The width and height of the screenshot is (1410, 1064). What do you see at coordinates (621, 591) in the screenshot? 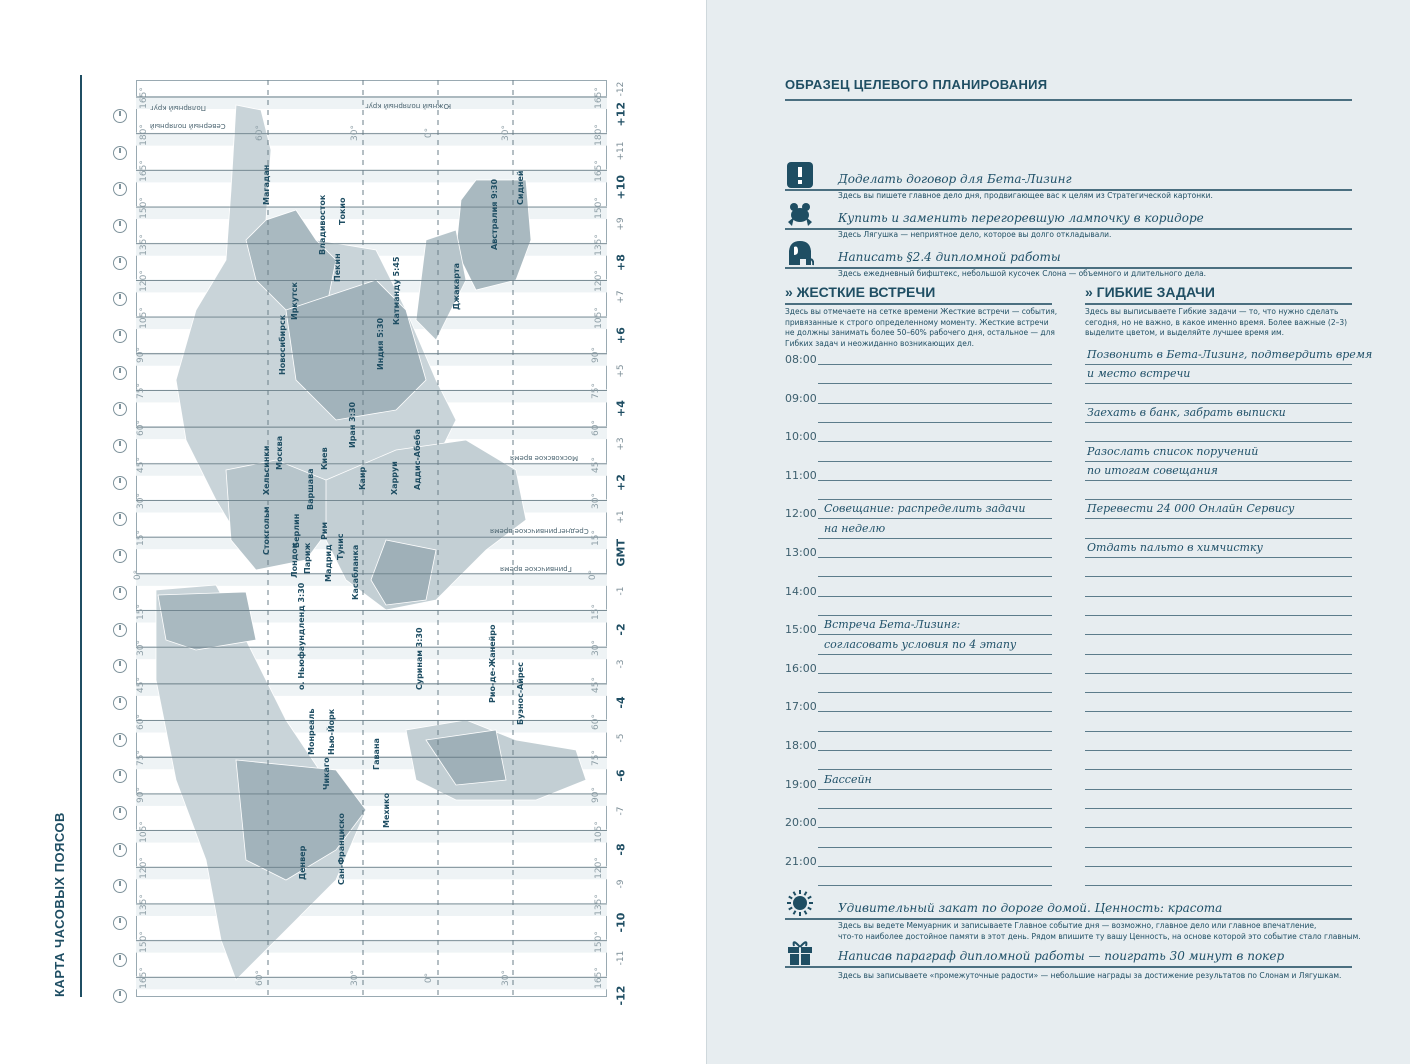
I see `utc-offset-label: -1` at bounding box center [621, 591].